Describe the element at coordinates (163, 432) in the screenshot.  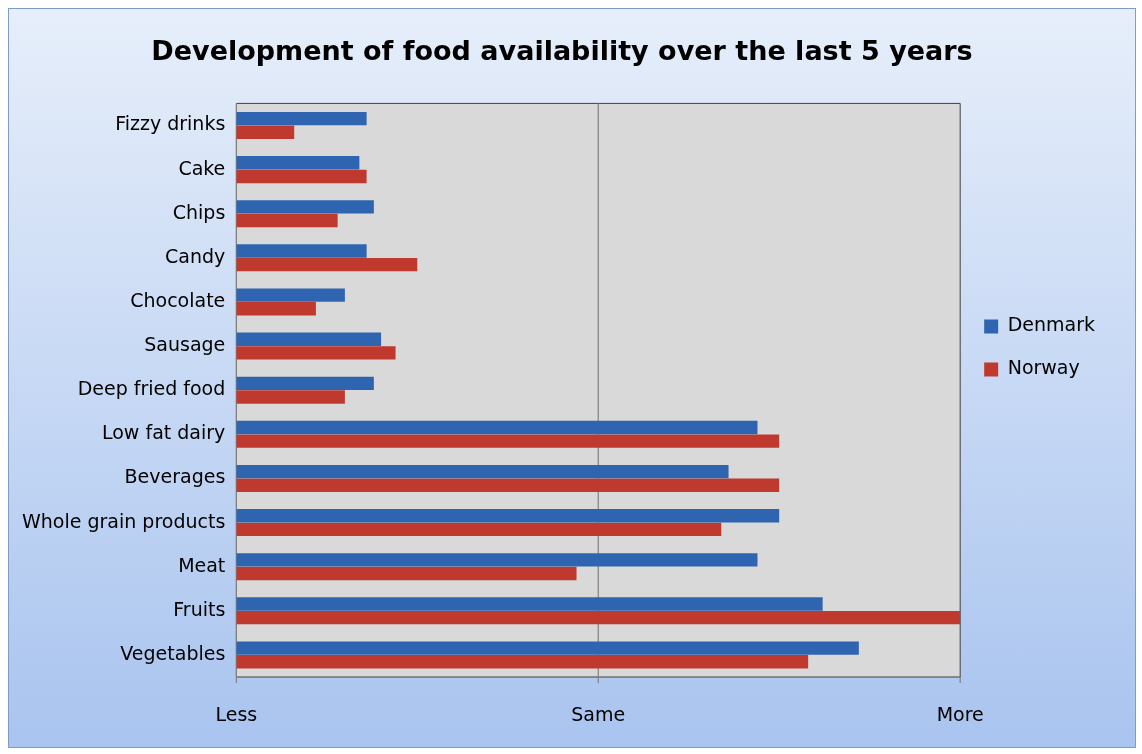
I see `y-tick-label: Low fat dairy` at that location.